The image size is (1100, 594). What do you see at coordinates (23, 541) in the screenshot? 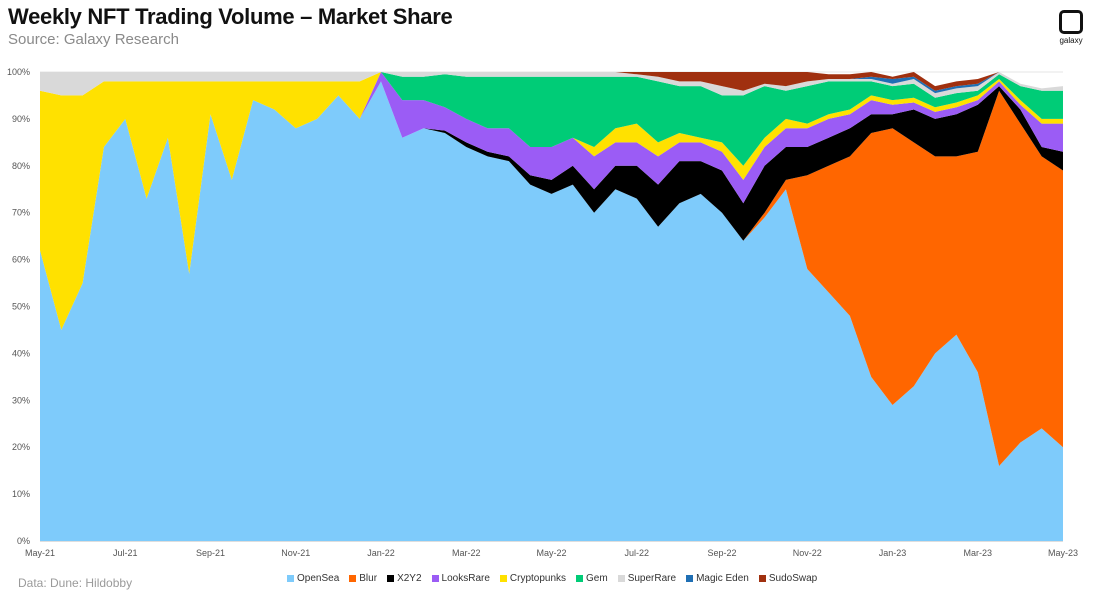
I see `y-tick-label: 0%` at bounding box center [23, 541].